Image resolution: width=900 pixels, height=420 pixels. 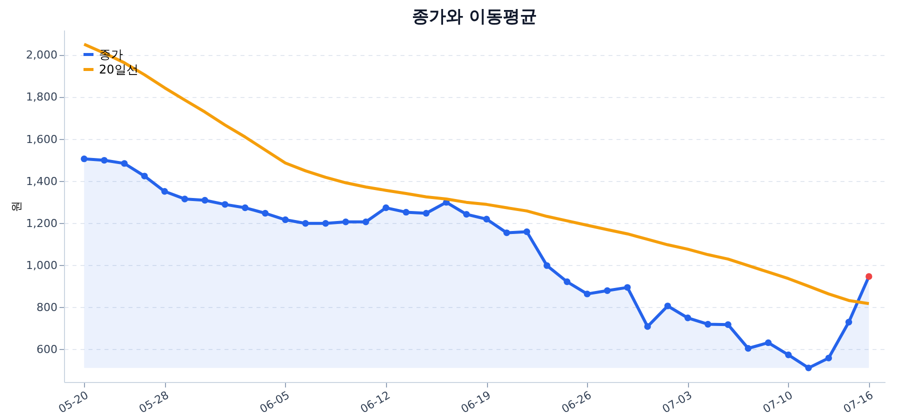 What do you see at coordinates (474, 17) in the screenshot?
I see `chart-title: 종가와 이동평균` at bounding box center [474, 17].